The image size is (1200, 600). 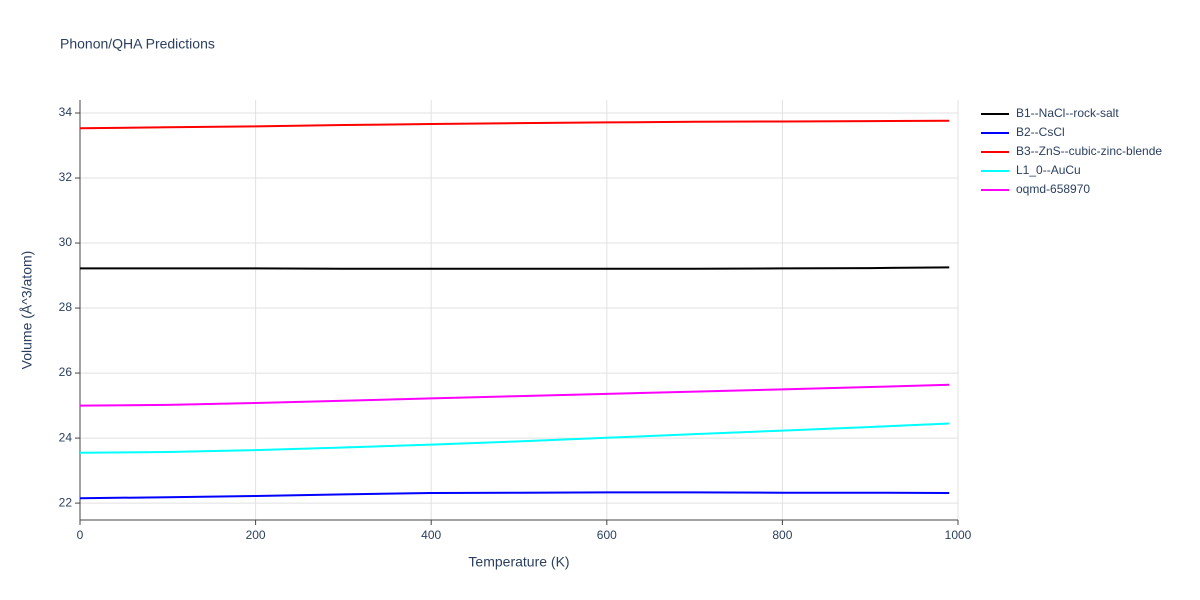 I want to click on legend-label: oqmd-658970, so click(x=1053, y=189).